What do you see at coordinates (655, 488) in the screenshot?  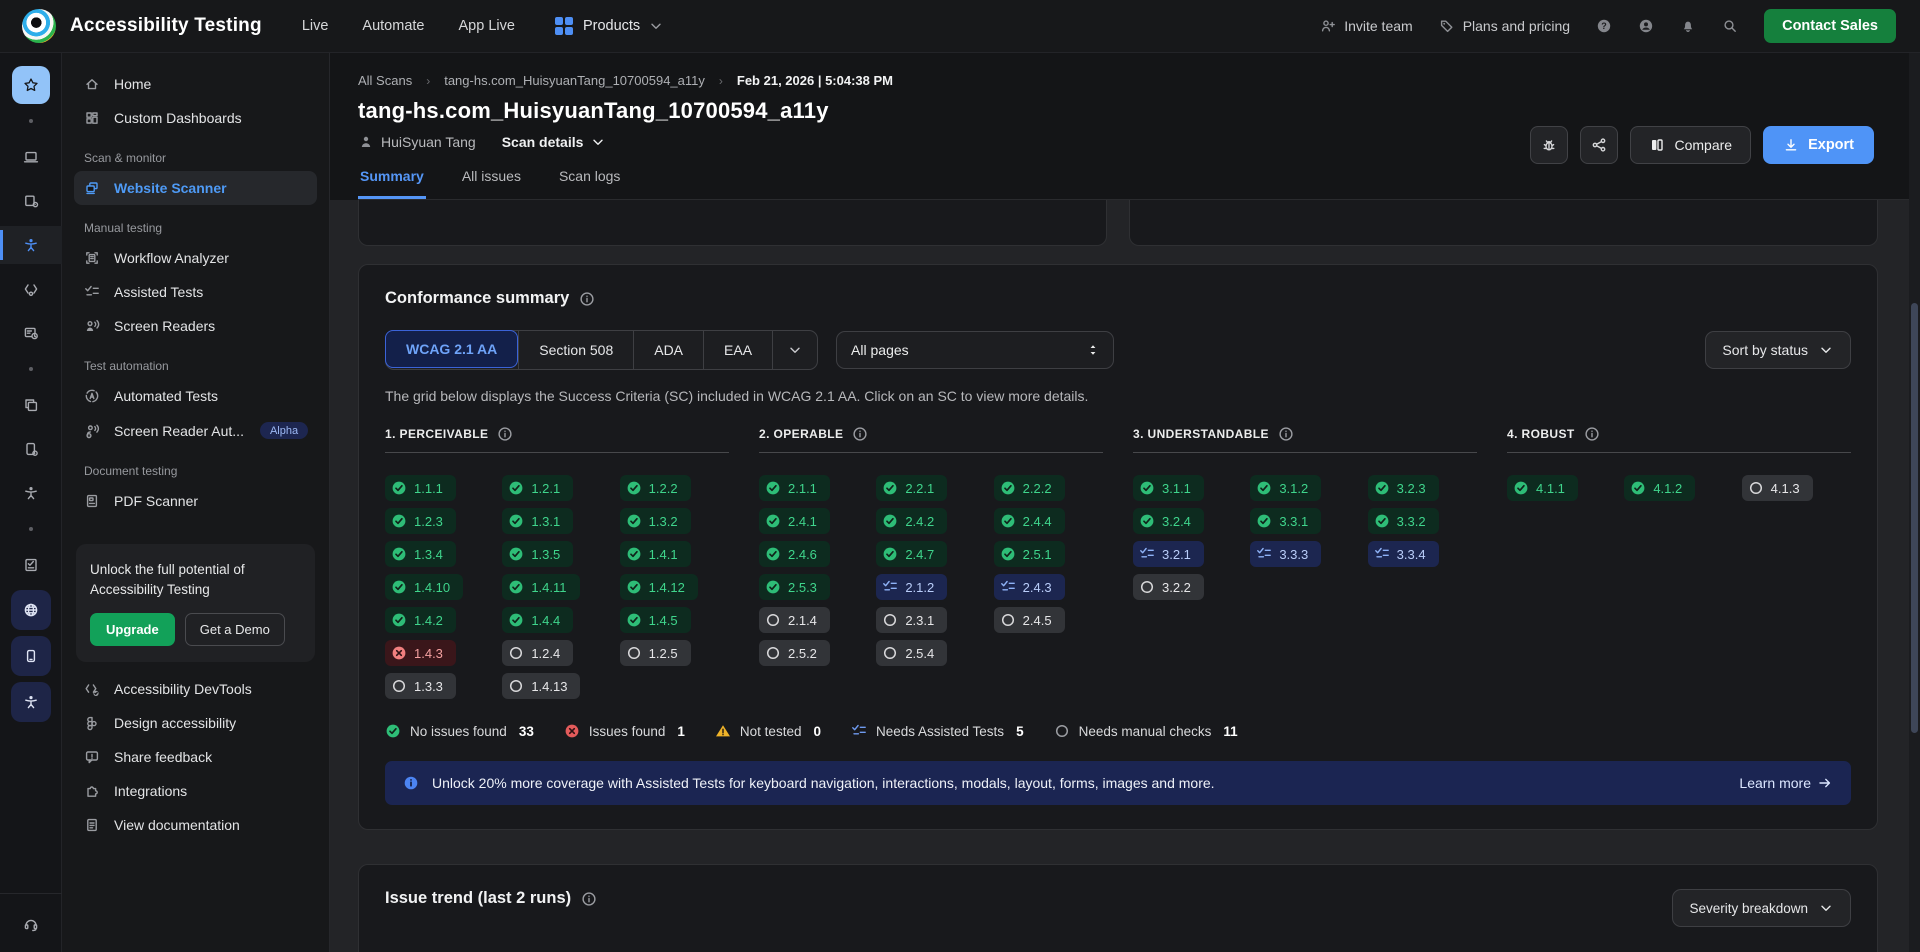 I see `sc-chip-1.2.2: 1.2.2` at bounding box center [655, 488].